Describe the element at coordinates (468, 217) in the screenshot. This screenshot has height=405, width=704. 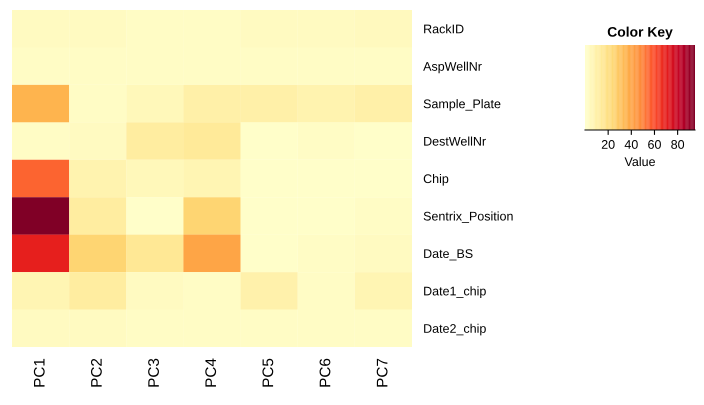
I see `y-tick-label: Sentrix_Position` at that location.